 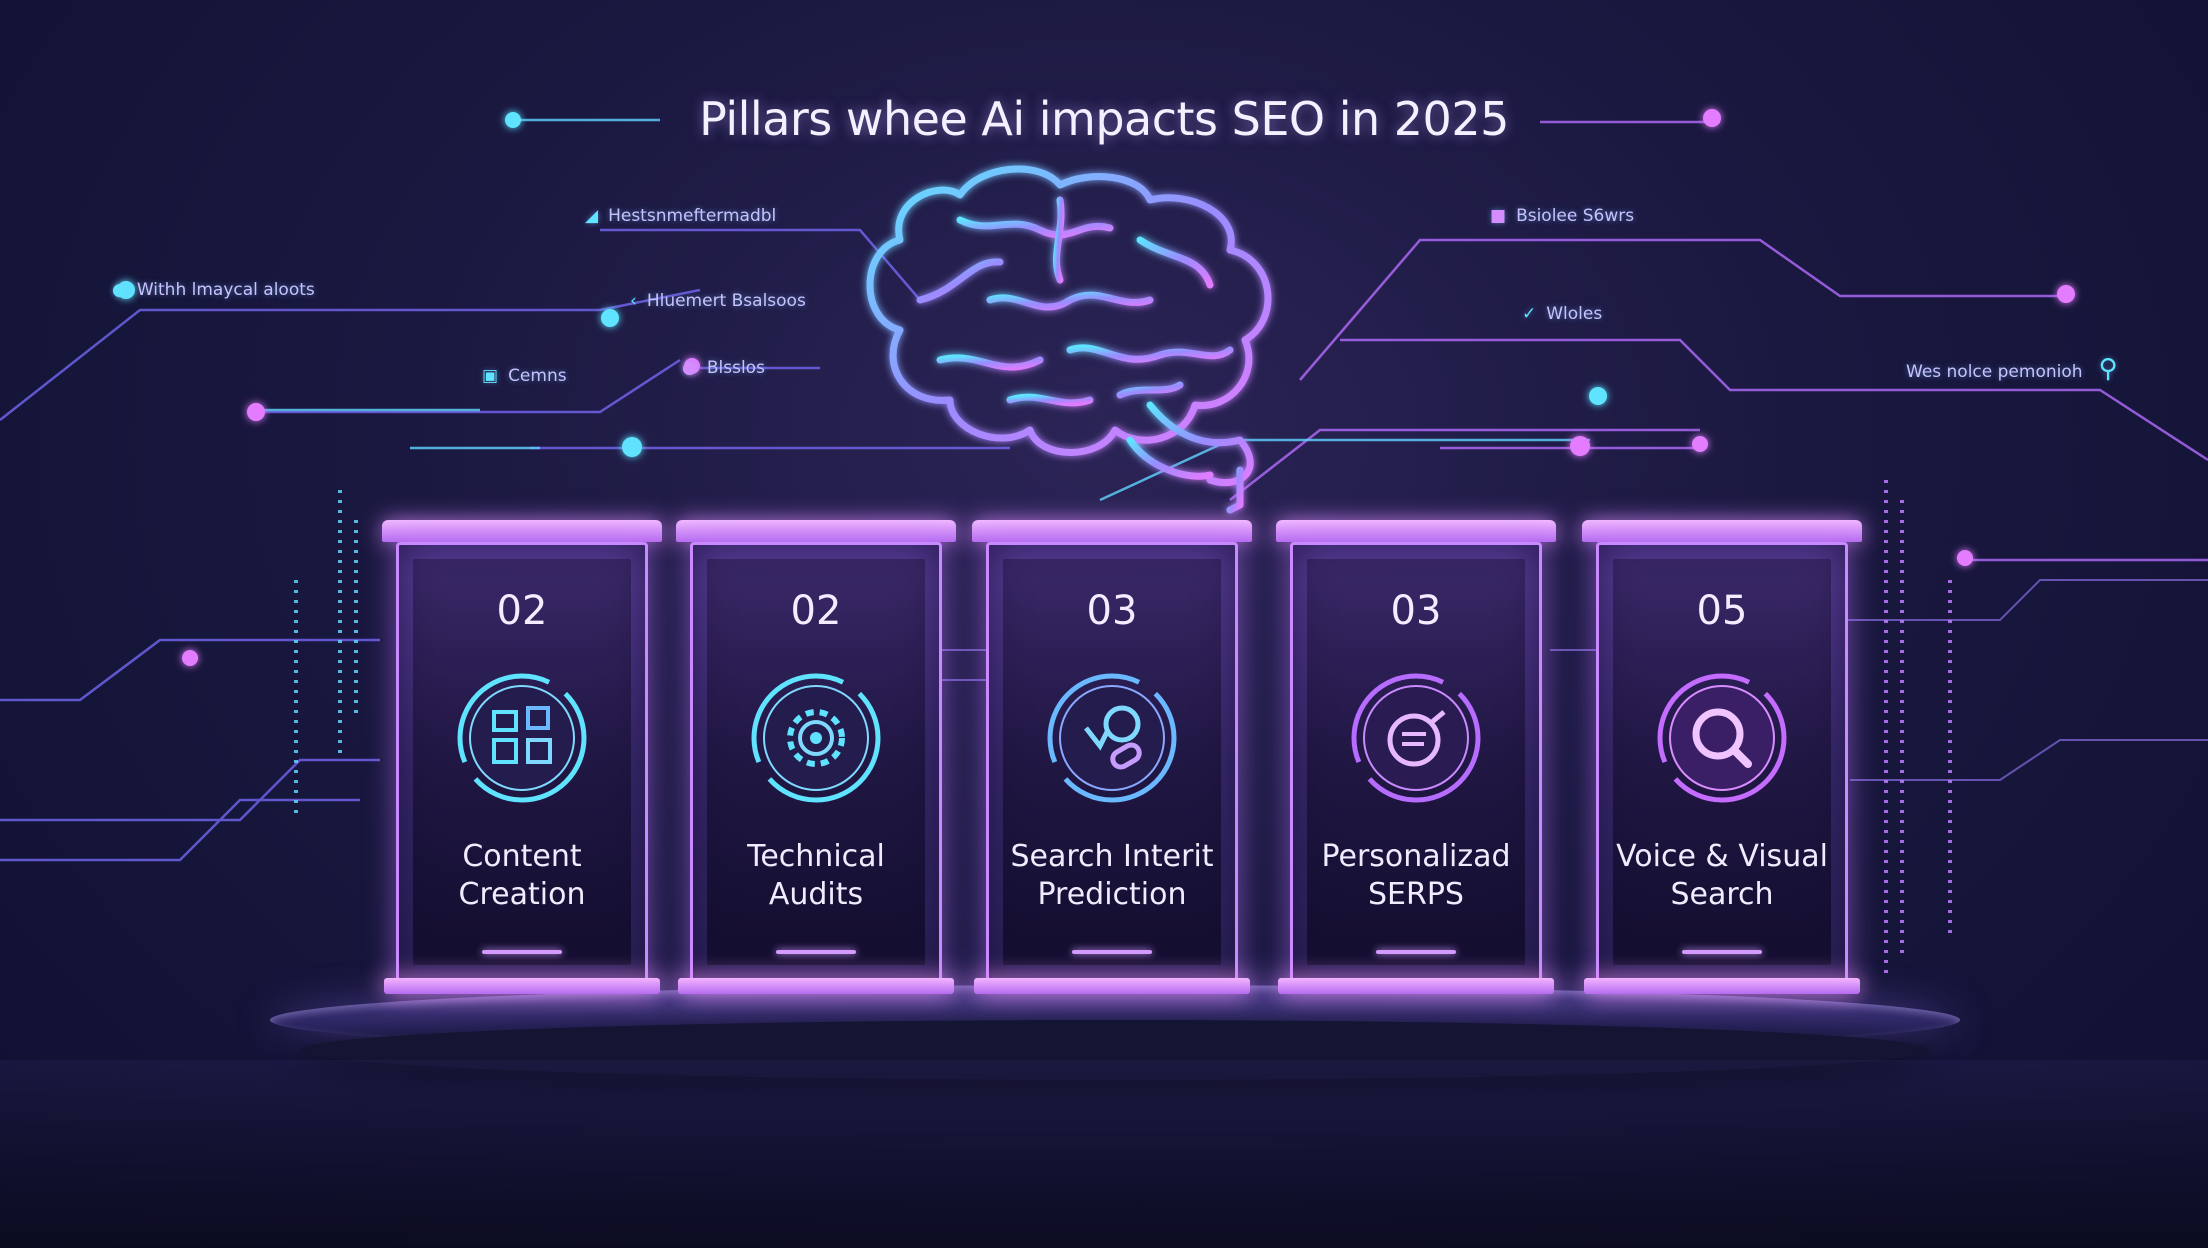 I want to click on frame-icon: ▣, so click(x=490, y=376).